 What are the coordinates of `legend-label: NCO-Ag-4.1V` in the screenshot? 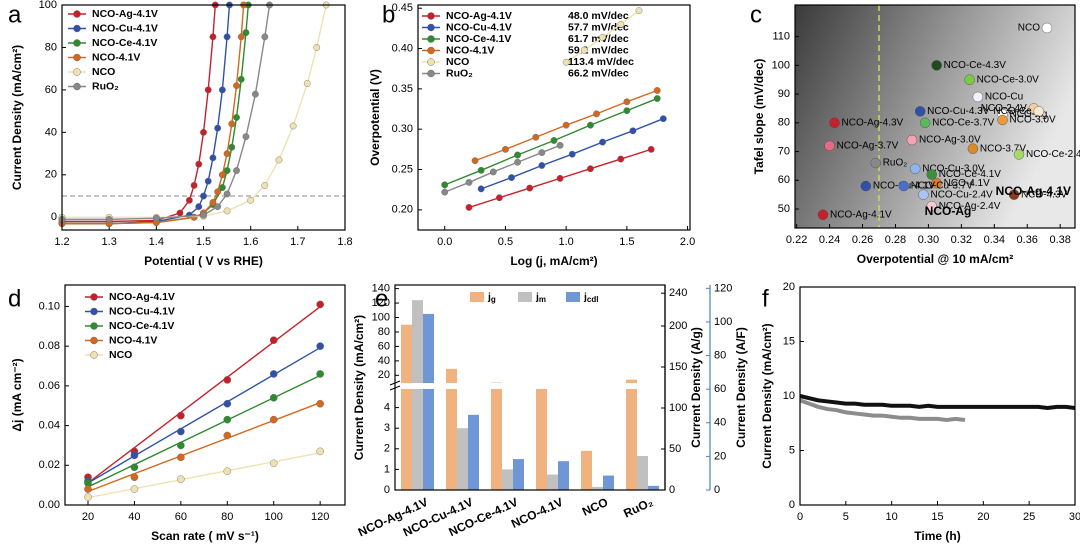 It's located at (142, 297).